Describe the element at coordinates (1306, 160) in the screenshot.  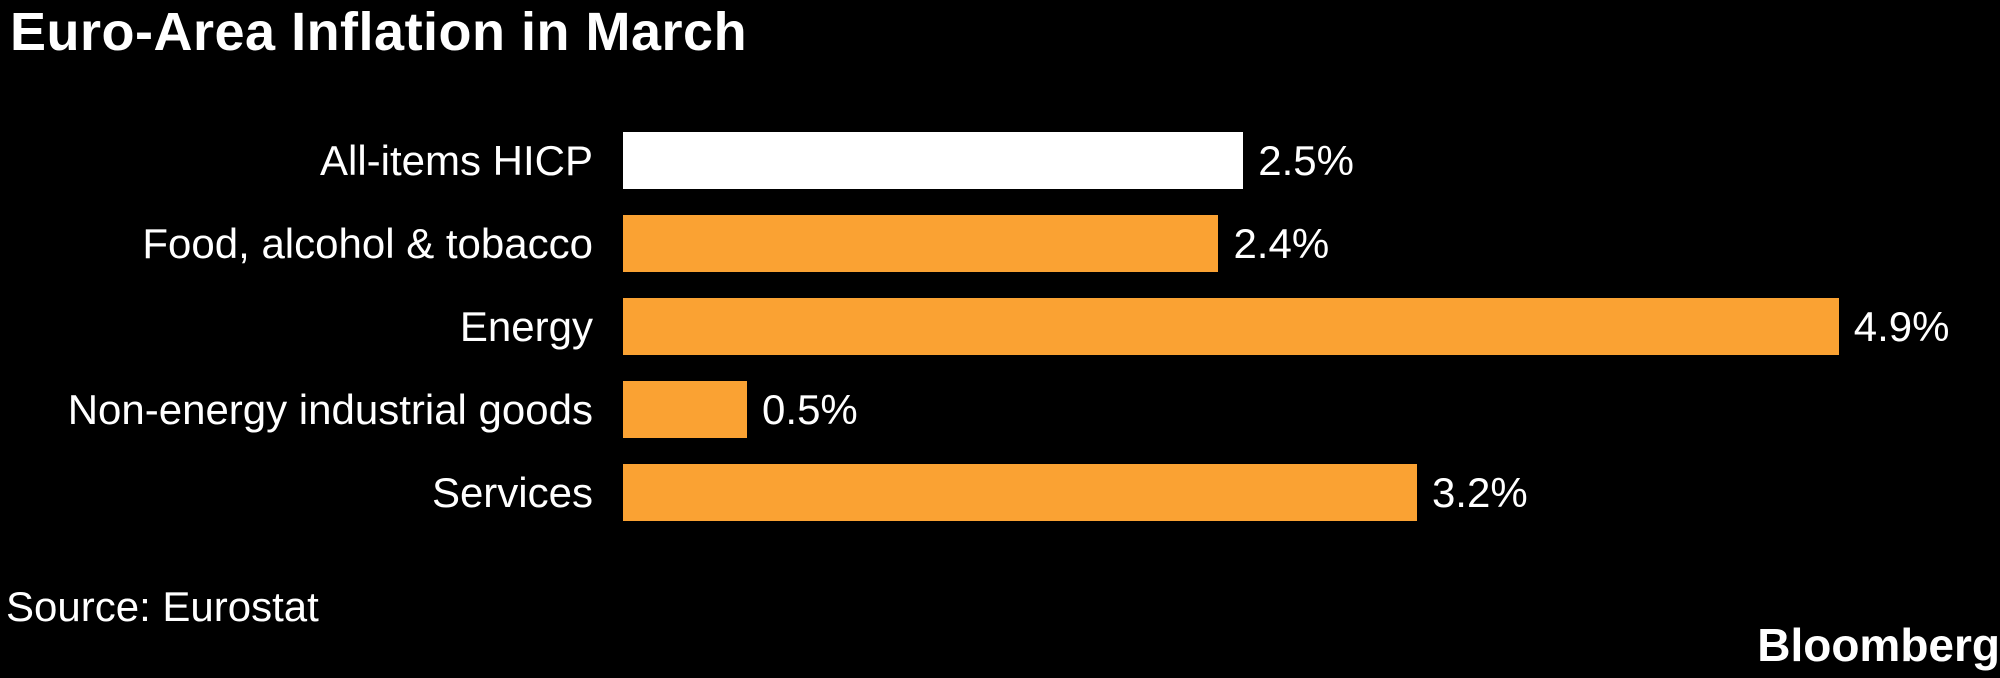
I see `value-label: 2.5%` at that location.